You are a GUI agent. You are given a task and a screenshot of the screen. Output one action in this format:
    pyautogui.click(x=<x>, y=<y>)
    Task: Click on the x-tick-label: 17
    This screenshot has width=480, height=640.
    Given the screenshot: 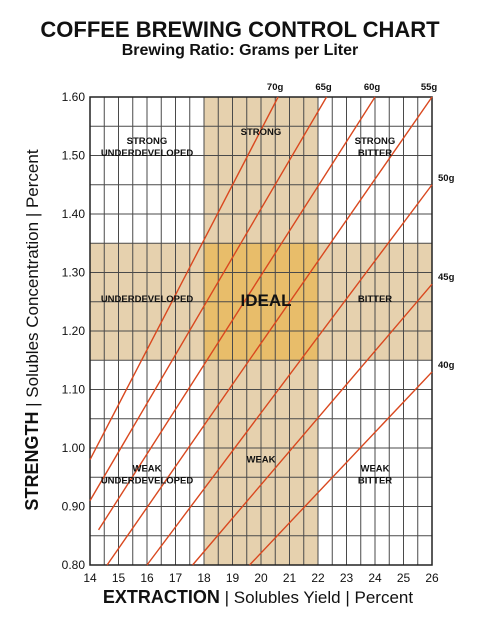 What is the action you would take?
    pyautogui.click(x=176, y=578)
    